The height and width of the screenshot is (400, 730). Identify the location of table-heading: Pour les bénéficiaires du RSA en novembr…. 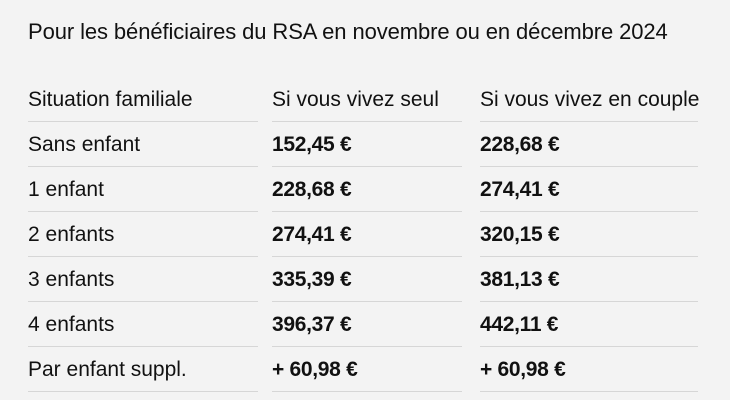
(348, 31).